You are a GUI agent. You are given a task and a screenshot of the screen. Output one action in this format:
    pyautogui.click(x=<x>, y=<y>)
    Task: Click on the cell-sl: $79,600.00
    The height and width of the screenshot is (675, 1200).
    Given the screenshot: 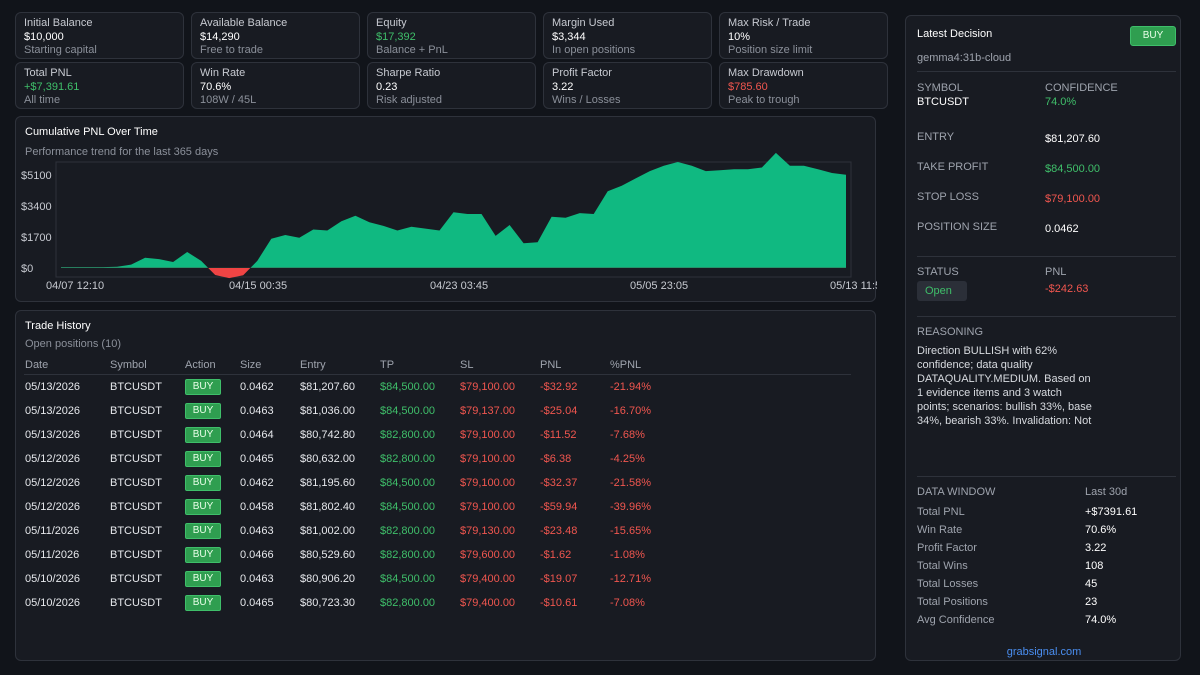 What is the action you would take?
    pyautogui.click(x=488, y=555)
    